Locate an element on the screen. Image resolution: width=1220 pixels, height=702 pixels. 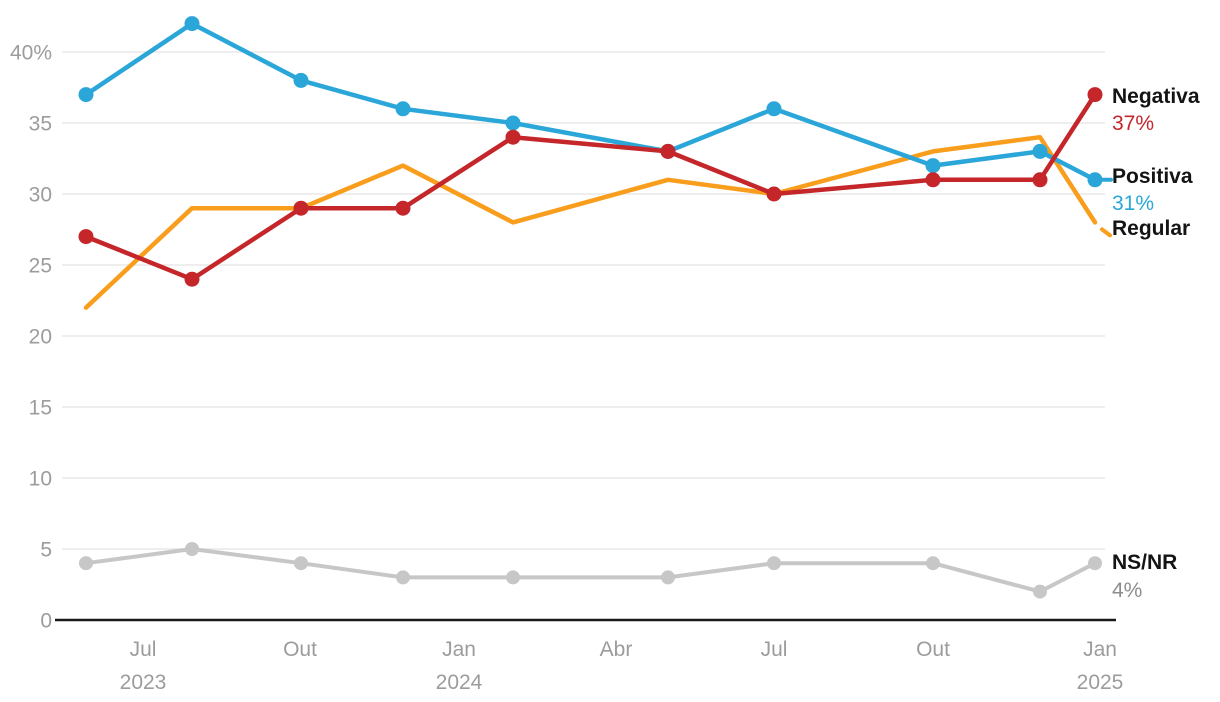
x-axis-tick-year-label: 2024 is located at coordinates (459, 682).